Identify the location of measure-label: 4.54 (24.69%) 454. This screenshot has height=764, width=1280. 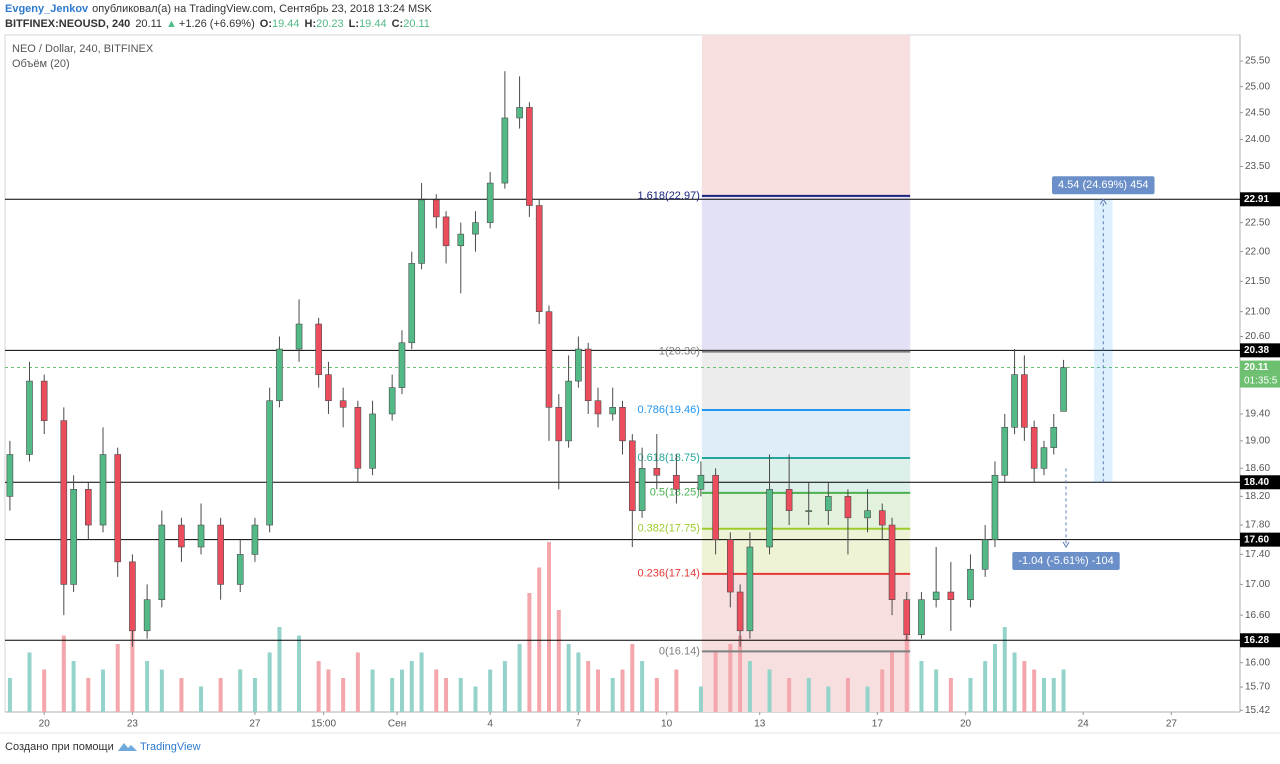
(1103, 185).